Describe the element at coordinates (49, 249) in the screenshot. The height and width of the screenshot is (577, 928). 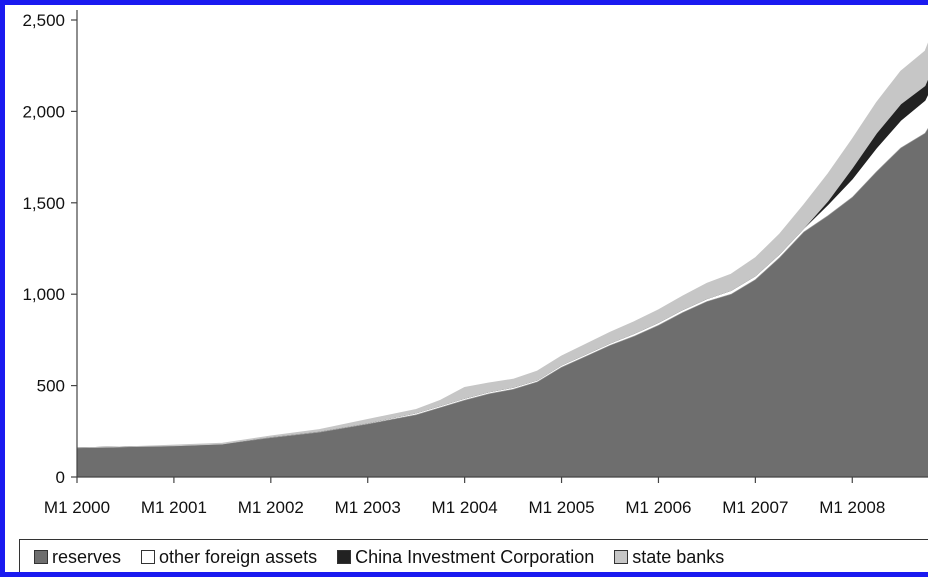
I see `y-axis-ticks: 0 500 1,000 1,500 2,000 2,500` at that location.